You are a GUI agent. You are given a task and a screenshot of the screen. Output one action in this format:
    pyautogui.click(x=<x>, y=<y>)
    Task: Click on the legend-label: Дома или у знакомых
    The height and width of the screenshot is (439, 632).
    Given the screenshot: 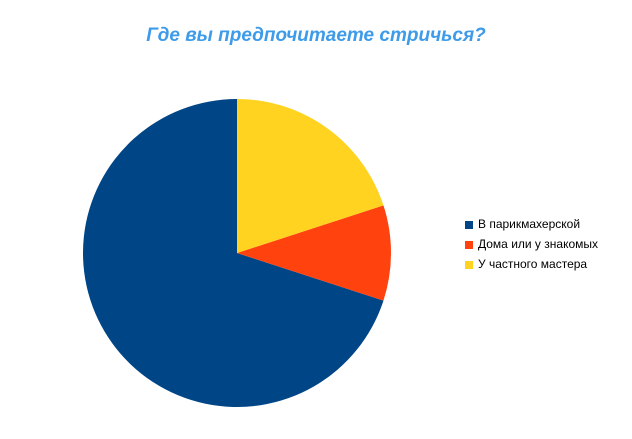 What is the action you would take?
    pyautogui.click(x=538, y=244)
    